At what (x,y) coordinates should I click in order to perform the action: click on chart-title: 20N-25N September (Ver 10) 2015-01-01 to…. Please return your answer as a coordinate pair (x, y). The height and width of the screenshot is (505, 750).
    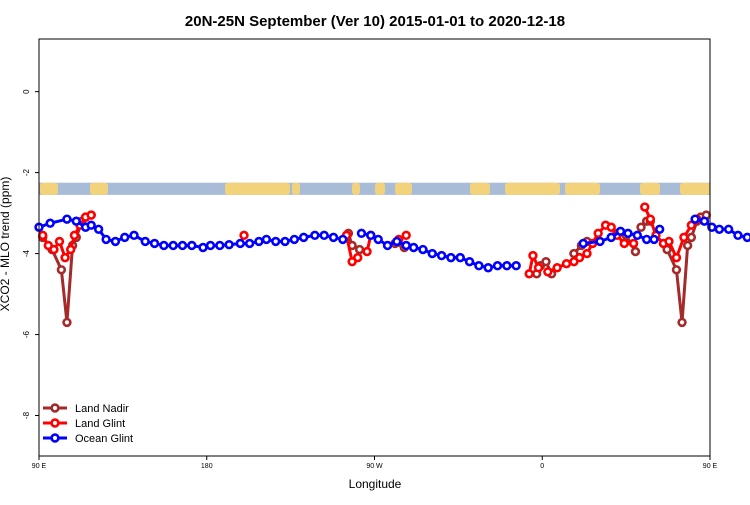
    Looking at the image, I should click on (375, 21).